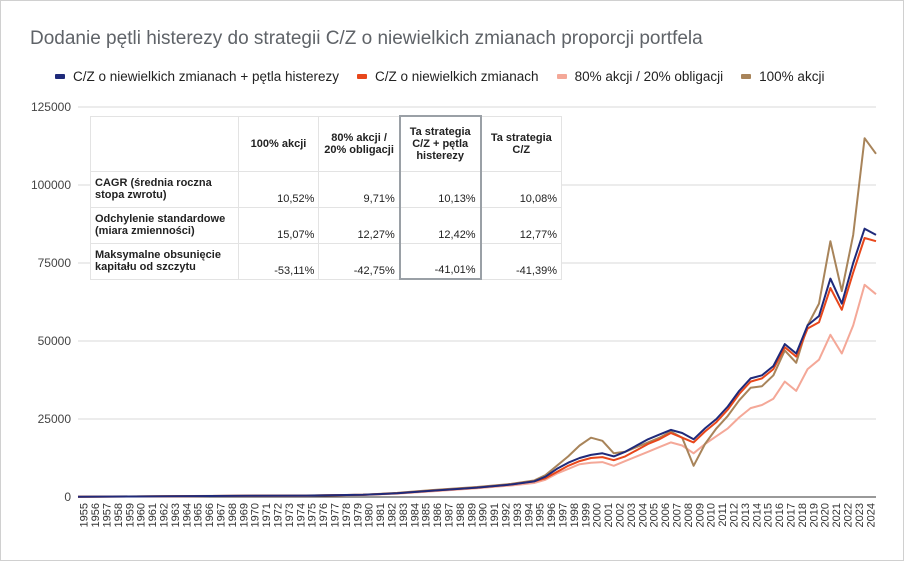 The image size is (904, 561). I want to click on x-tick-label: 1977, so click(336, 515).